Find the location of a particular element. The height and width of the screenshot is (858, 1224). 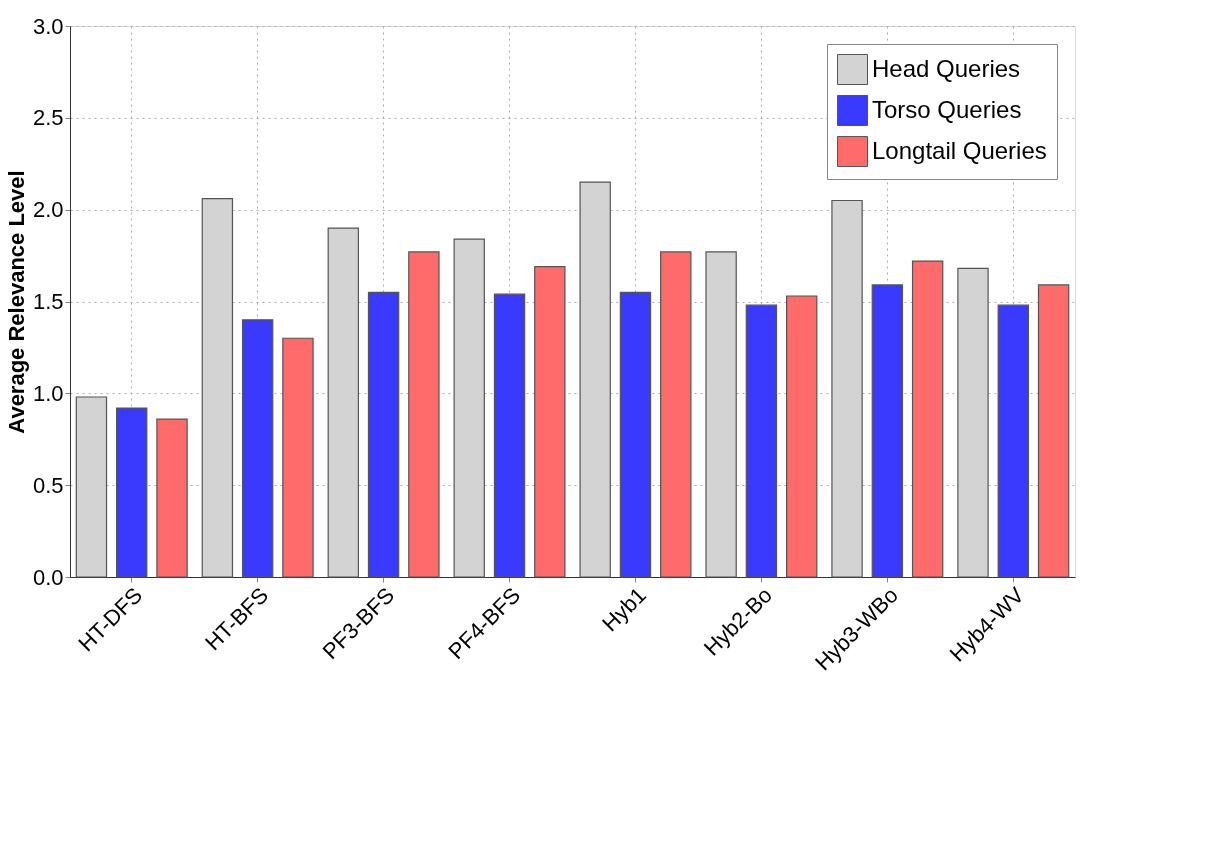

y-axis-title: Average Relevance Level is located at coordinates (16, 302).